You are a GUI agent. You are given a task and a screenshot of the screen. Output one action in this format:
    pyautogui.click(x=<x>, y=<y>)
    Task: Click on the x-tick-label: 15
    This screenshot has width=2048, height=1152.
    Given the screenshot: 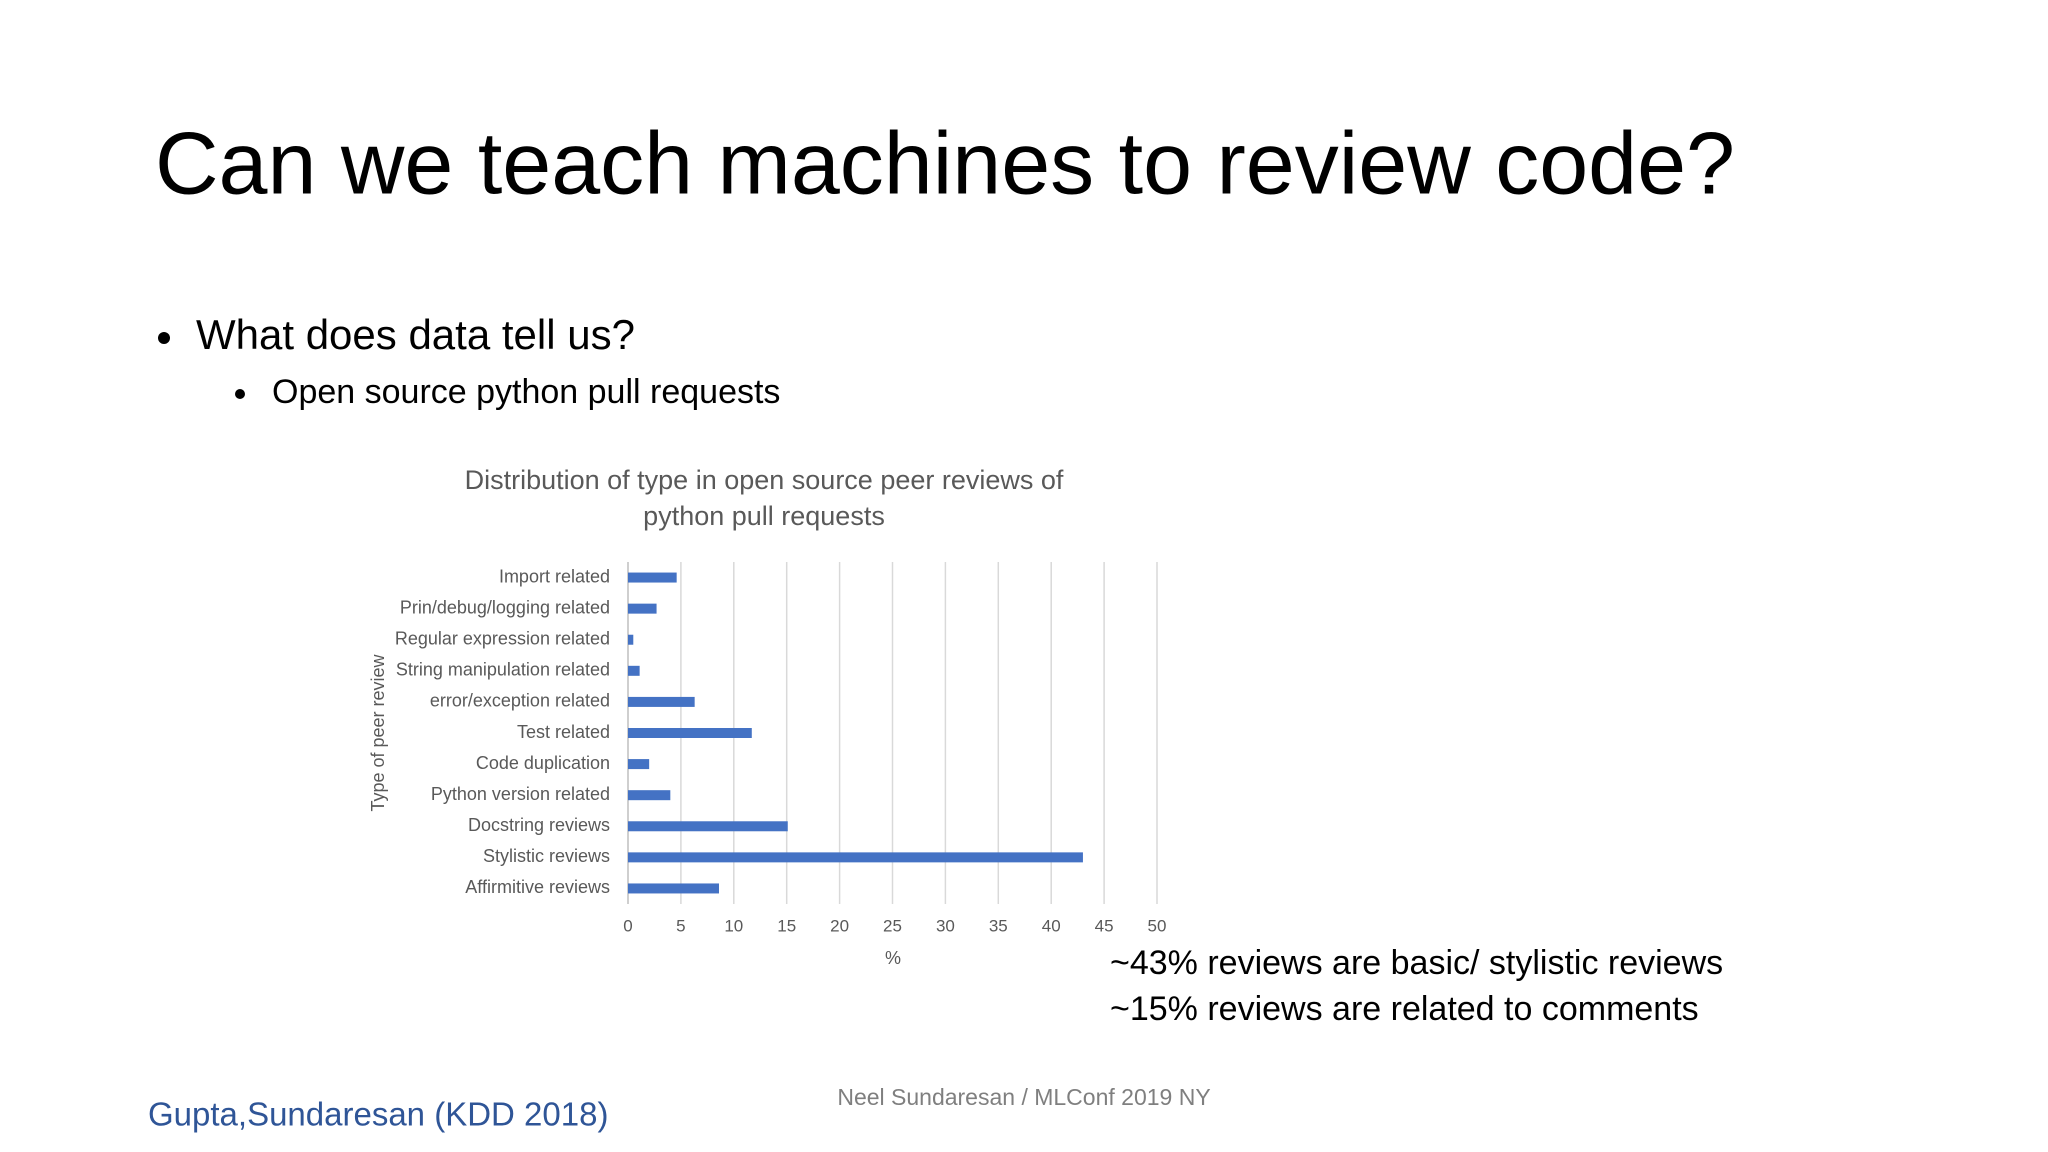 What is the action you would take?
    pyautogui.click(x=786, y=925)
    